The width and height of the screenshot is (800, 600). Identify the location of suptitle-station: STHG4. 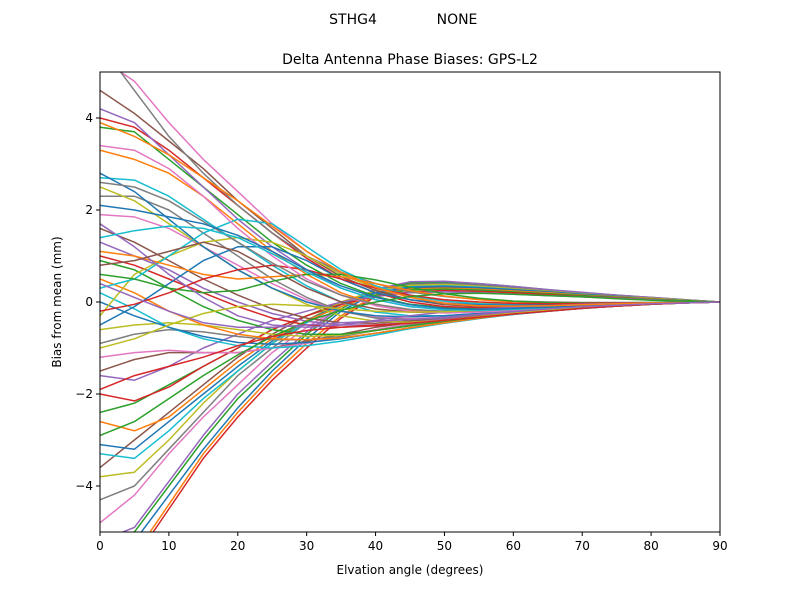
(353, 20).